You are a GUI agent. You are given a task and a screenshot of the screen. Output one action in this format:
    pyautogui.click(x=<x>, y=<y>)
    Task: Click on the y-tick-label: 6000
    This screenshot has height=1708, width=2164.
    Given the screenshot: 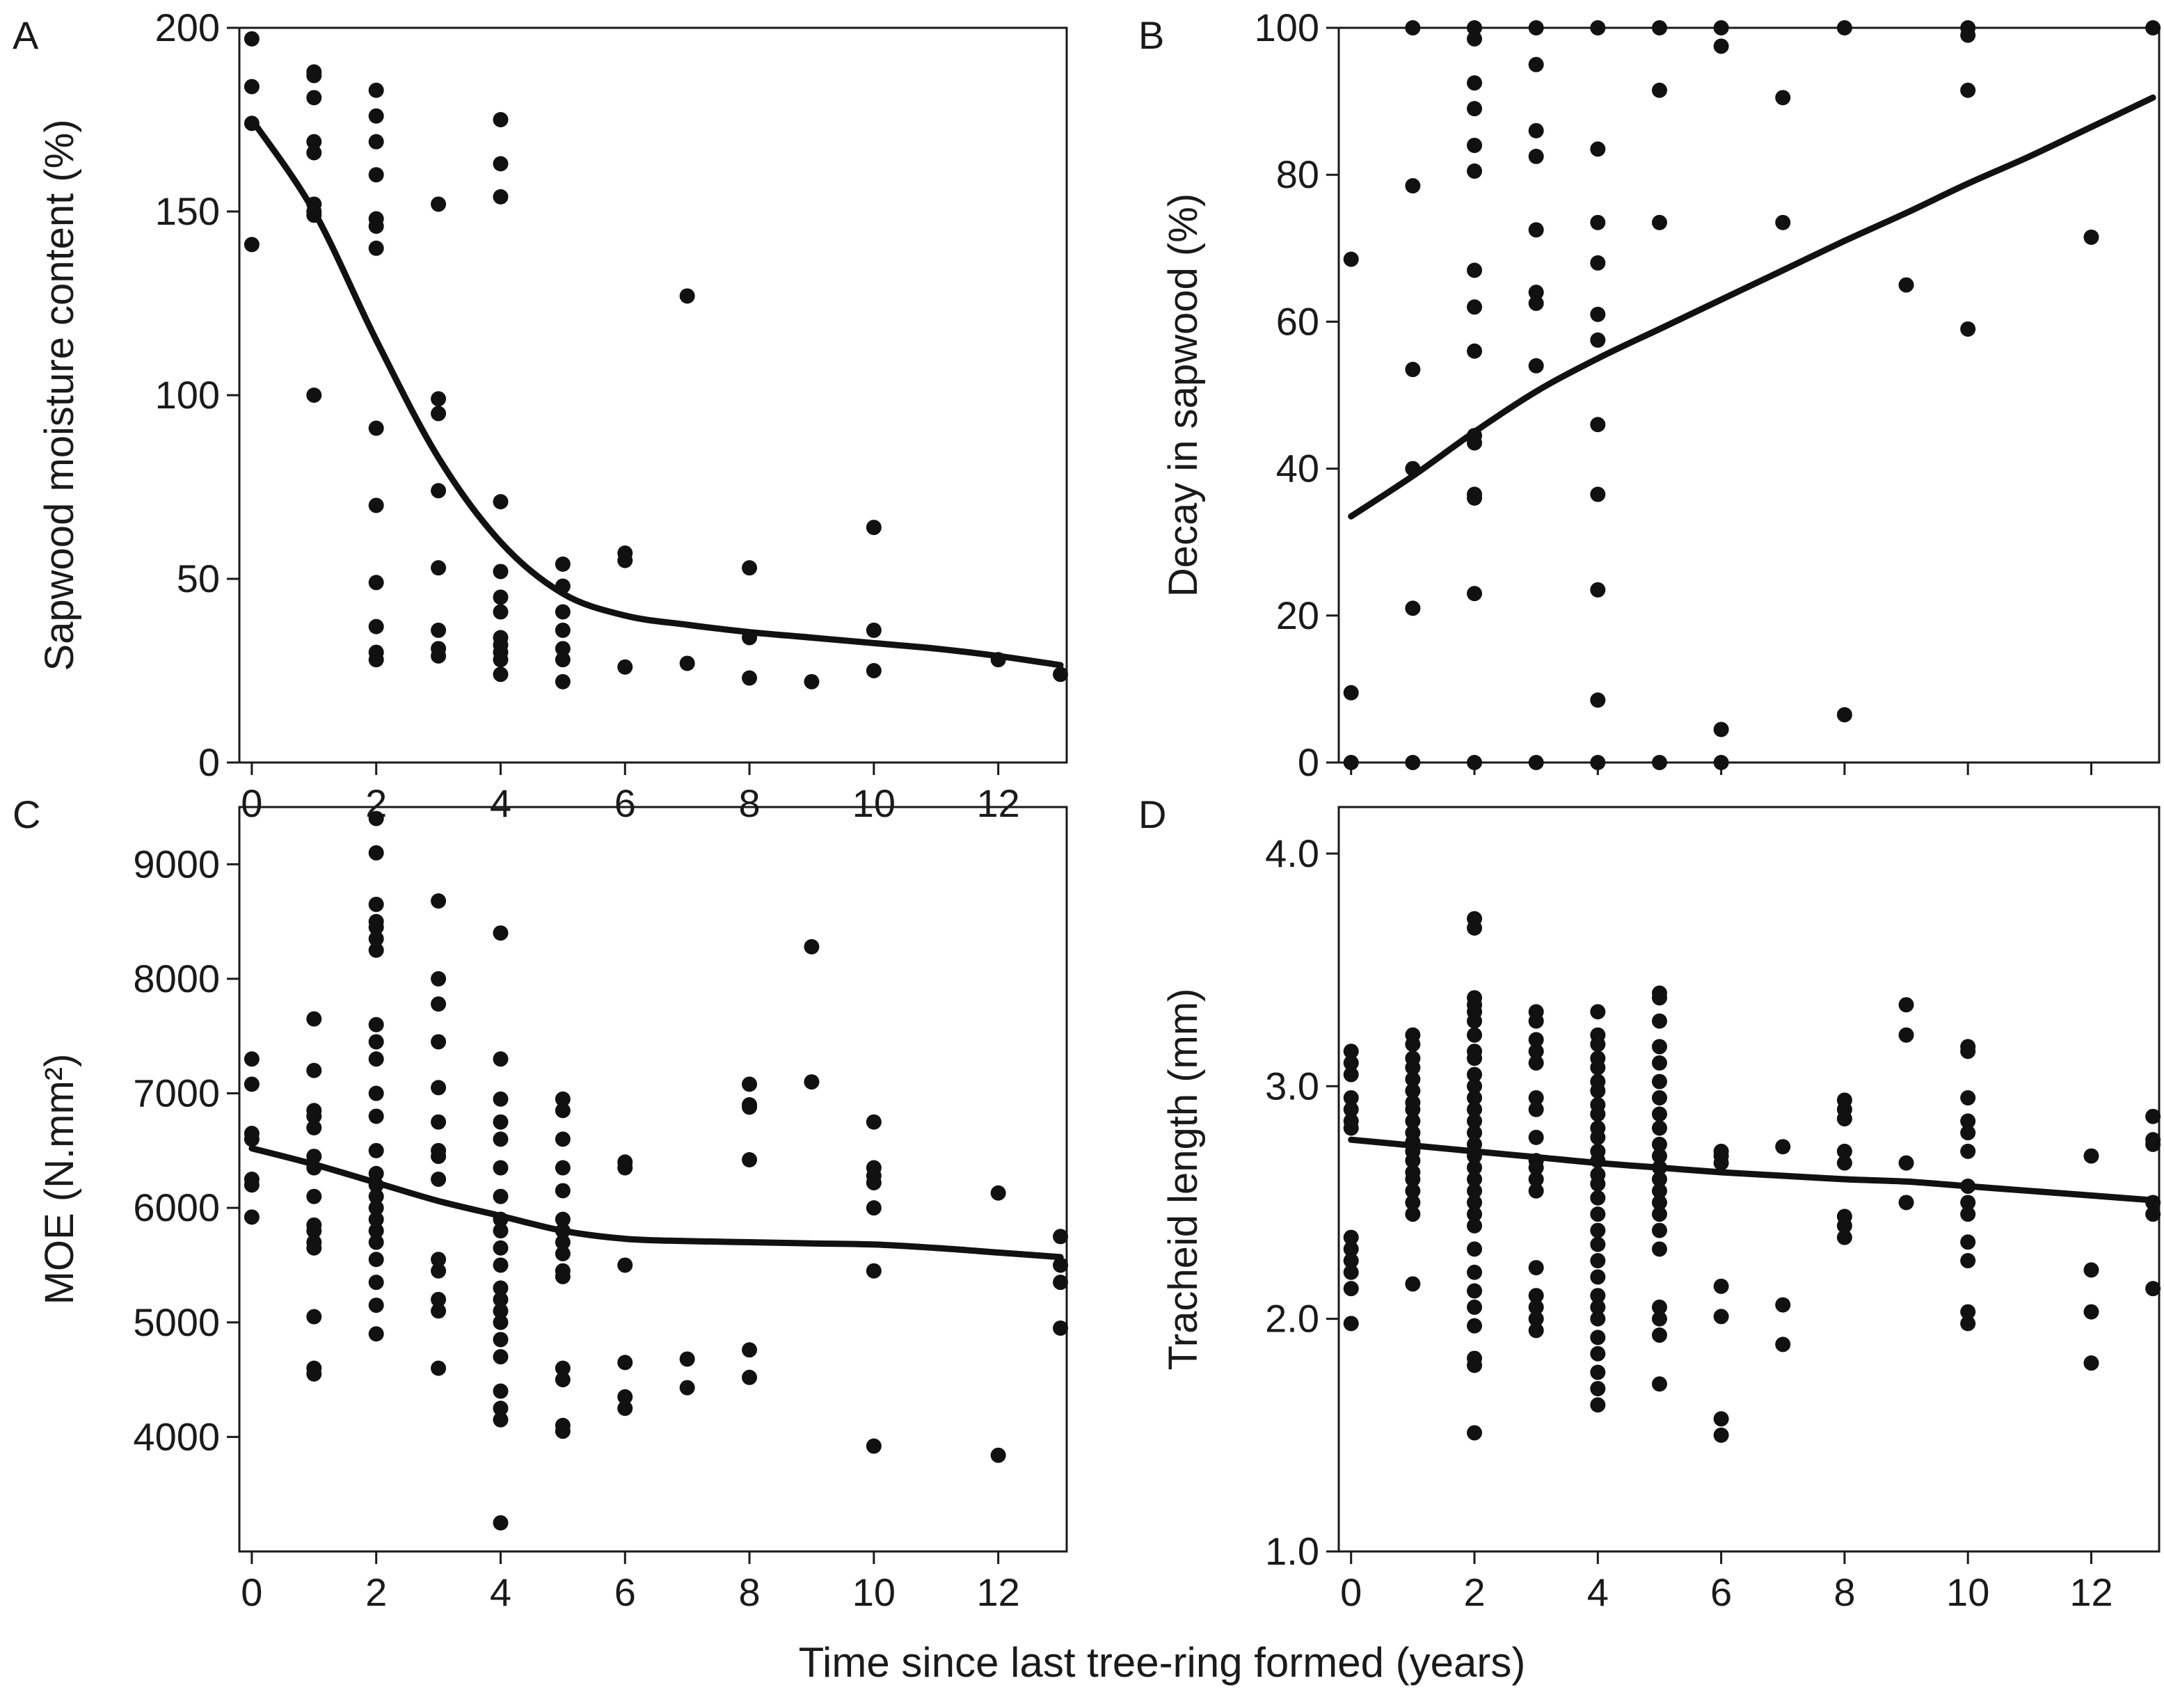 What is the action you would take?
    pyautogui.click(x=176, y=1207)
    